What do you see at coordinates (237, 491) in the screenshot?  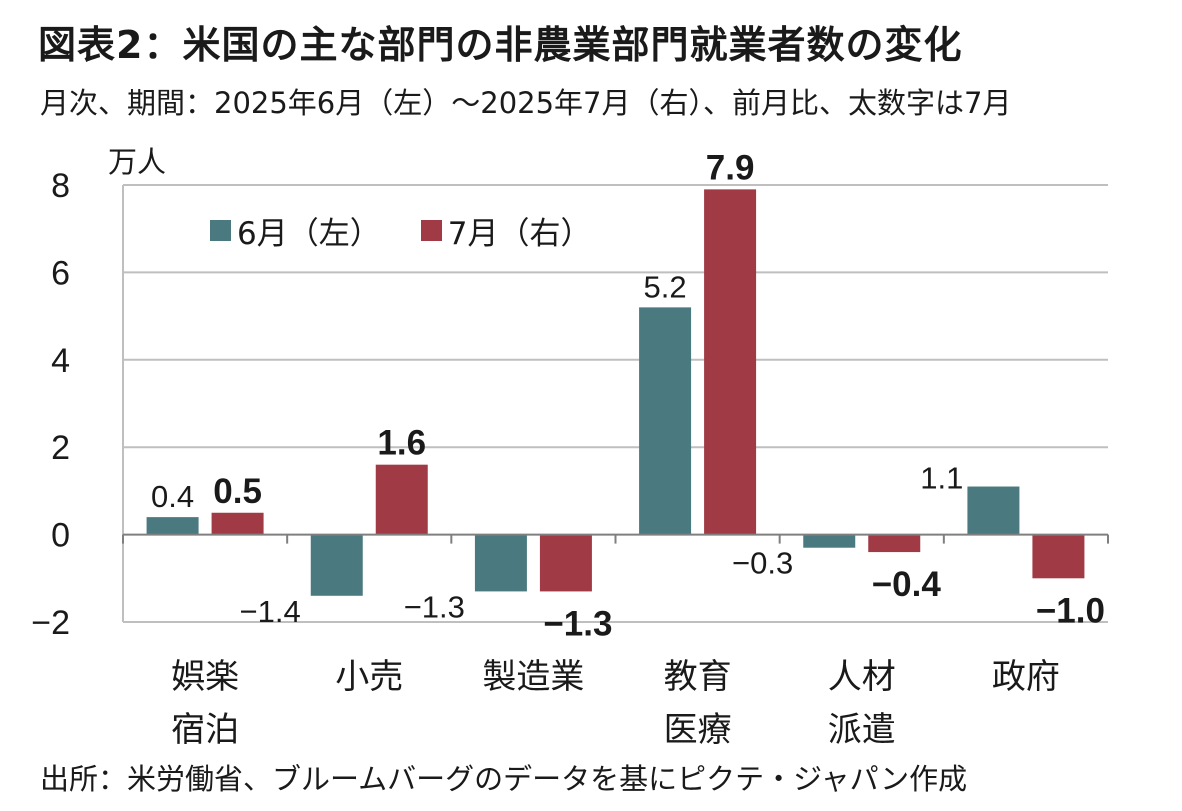 I see `data-label-july: 0.5` at bounding box center [237, 491].